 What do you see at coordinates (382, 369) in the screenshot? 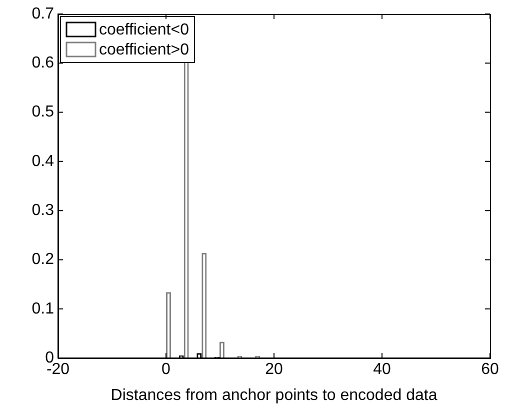
I see `x-tick-label: 40` at bounding box center [382, 369].